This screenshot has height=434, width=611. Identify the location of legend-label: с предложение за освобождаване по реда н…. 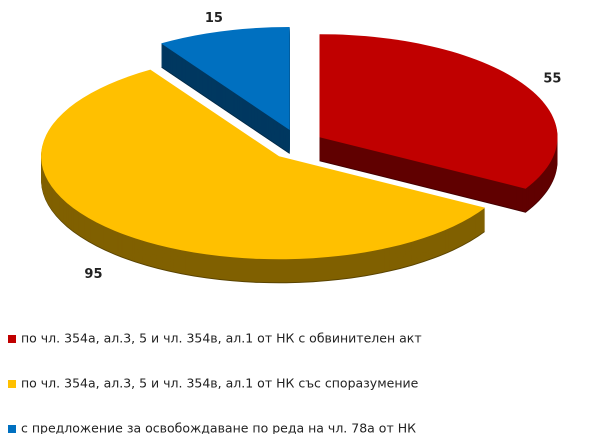
(218, 427).